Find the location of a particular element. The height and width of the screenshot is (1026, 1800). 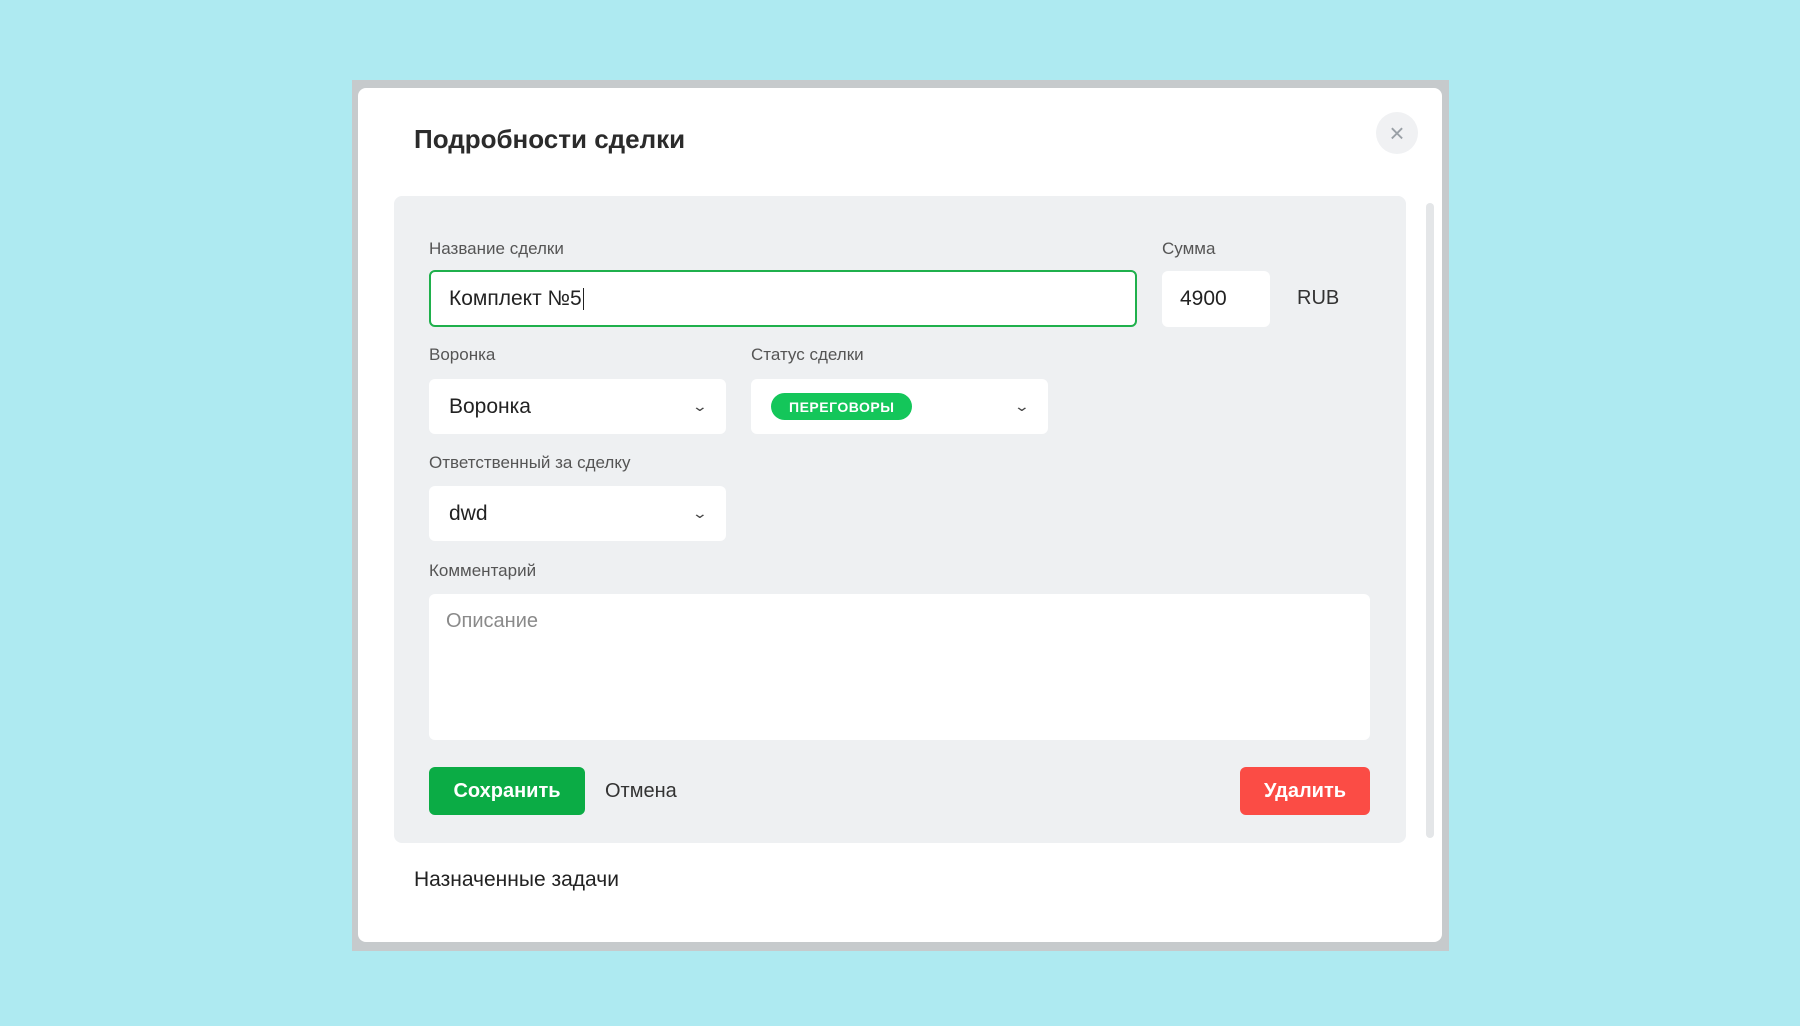

deal-name-input: Комплект №5 is located at coordinates (783, 298).